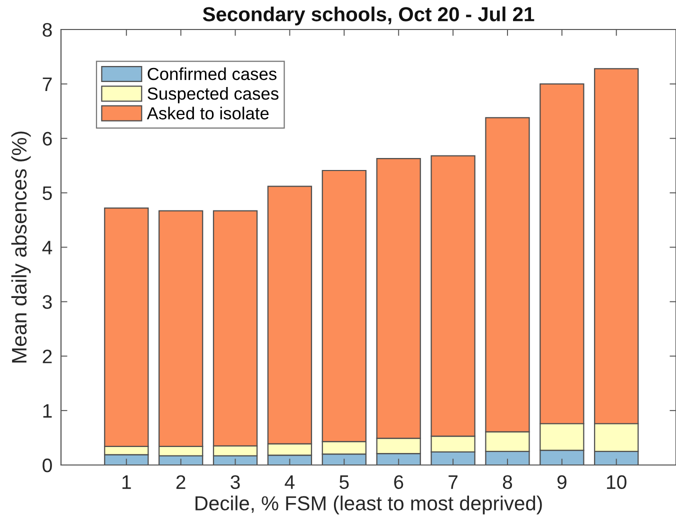 The width and height of the screenshot is (676, 521). I want to click on y-tick-label: 4, so click(47, 247).